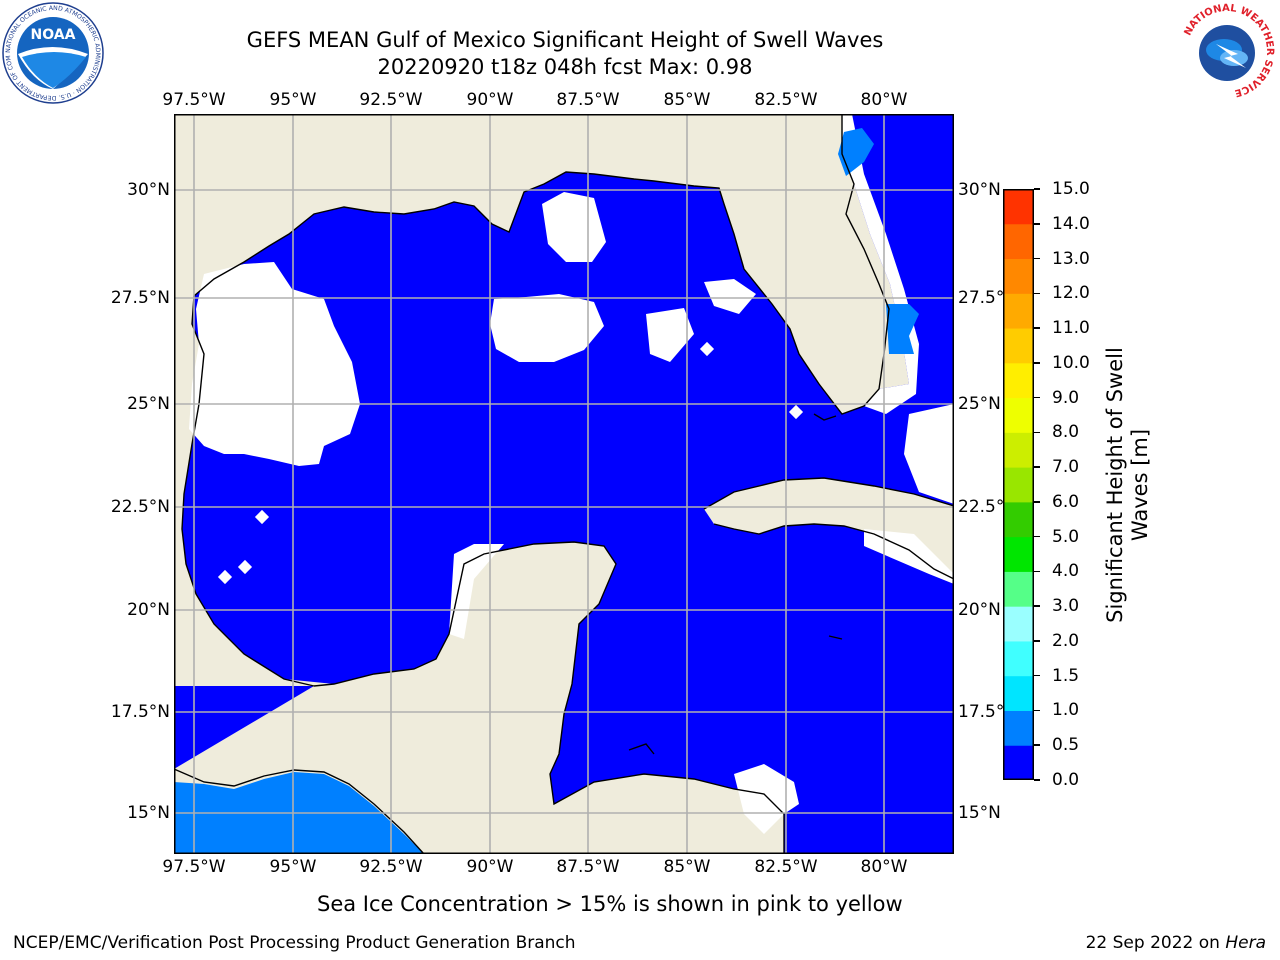 This screenshot has height=960, width=1280. Describe the element at coordinates (391, 100) in the screenshot. I see `lon-label-top: 92.5°W` at that location.